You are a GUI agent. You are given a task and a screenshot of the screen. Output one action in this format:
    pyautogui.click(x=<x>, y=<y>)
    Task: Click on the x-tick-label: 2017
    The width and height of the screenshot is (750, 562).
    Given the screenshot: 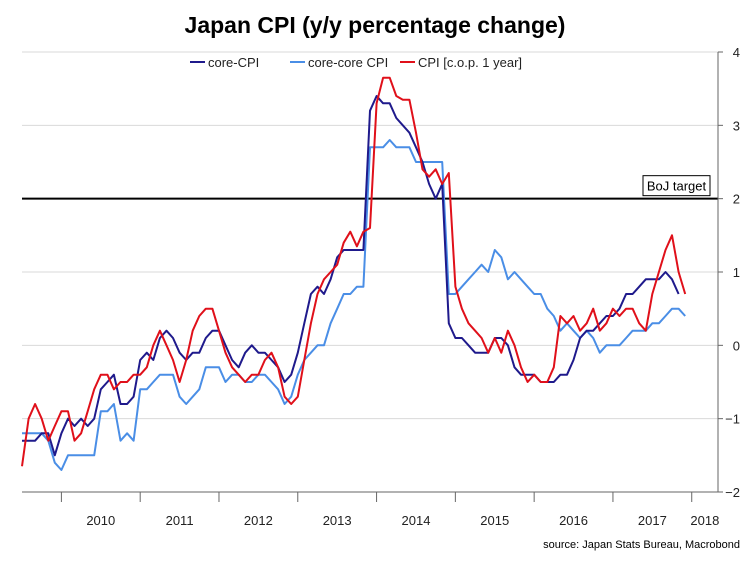 What is the action you would take?
    pyautogui.click(x=652, y=520)
    